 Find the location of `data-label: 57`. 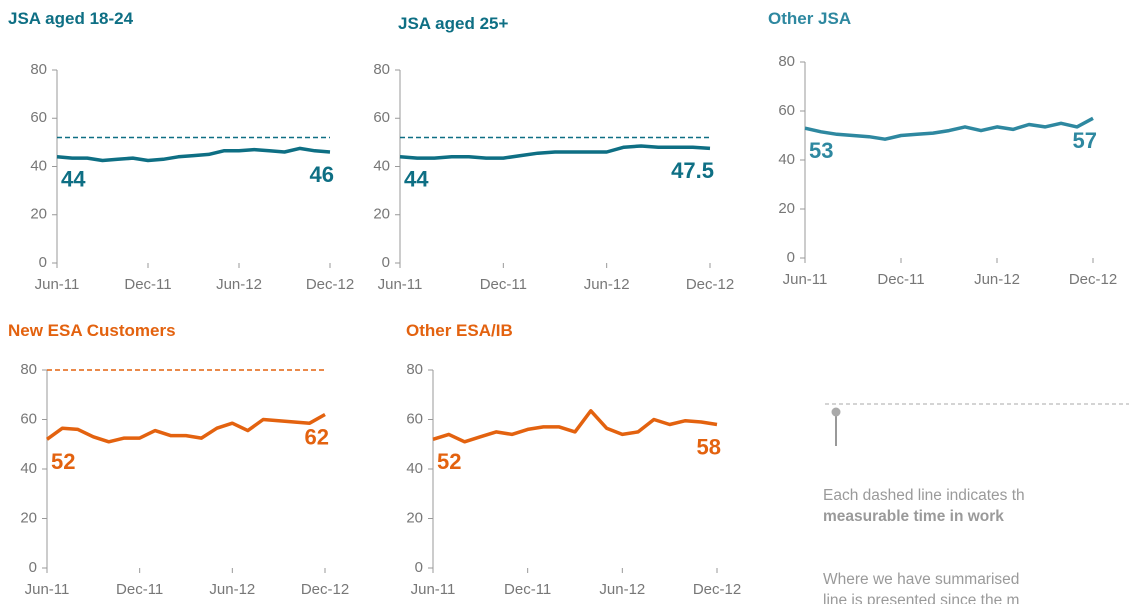

data-label: 57 is located at coordinates (1085, 140).